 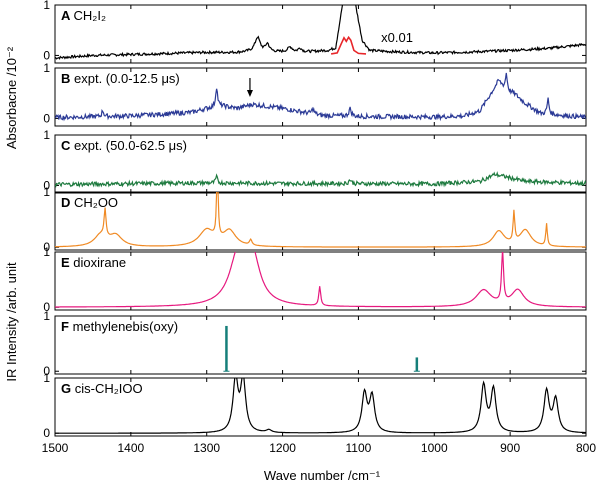 I want to click on panel-D: 0 1 D CH₂OO, so click(x=315, y=219).